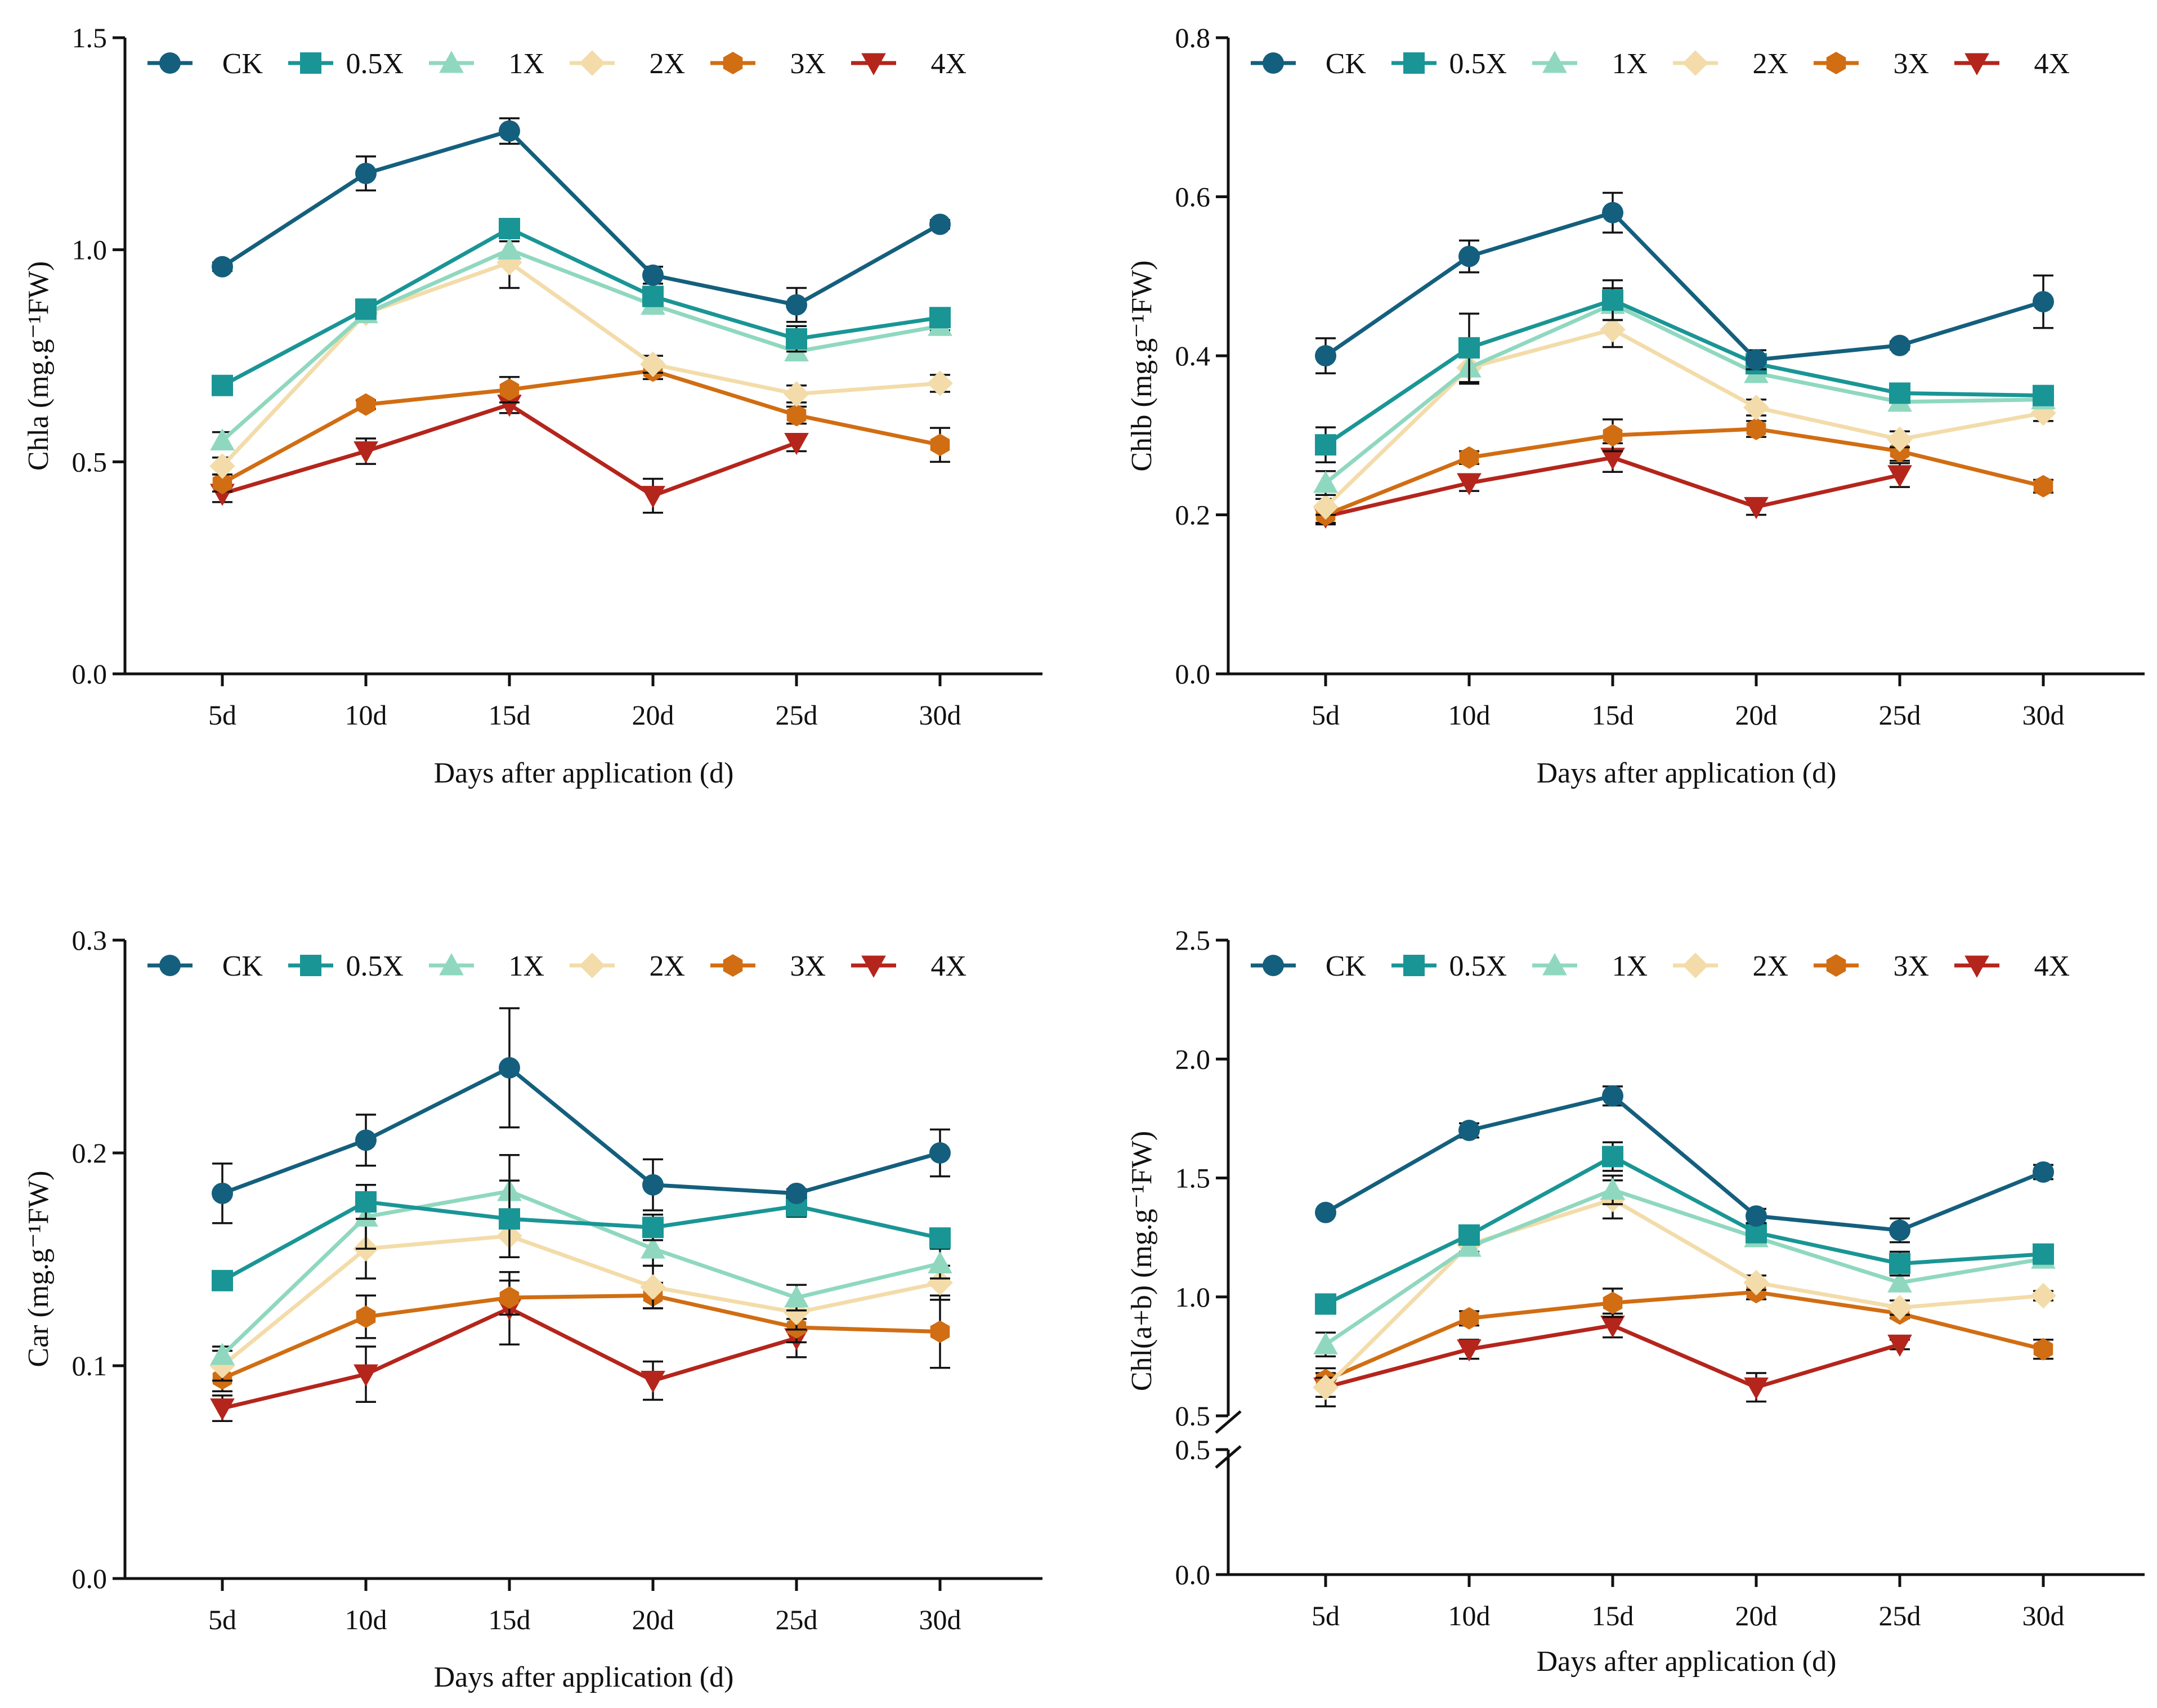 The width and height of the screenshot is (2157, 1708). I want to click on chlb-x-tick-label: 20d, so click(1757, 715).